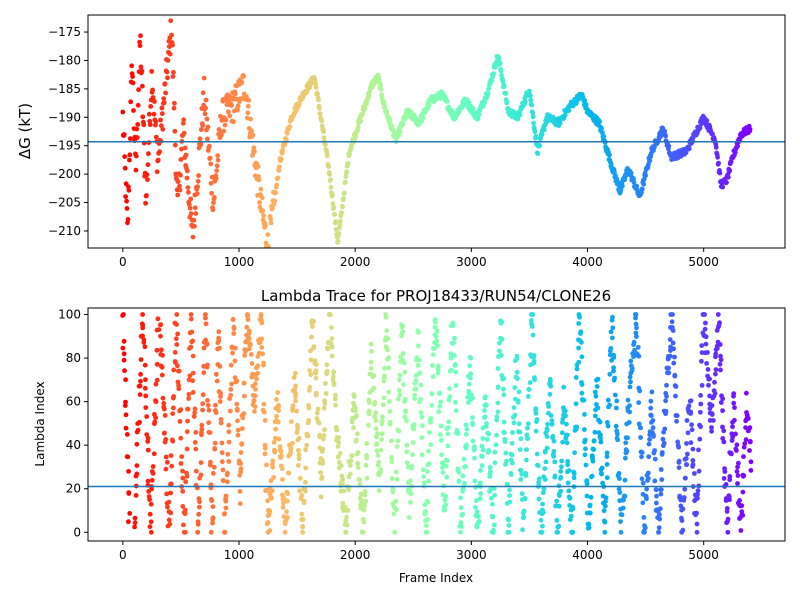 The width and height of the screenshot is (800, 600). Describe the element at coordinates (73, 423) in the screenshot. I see `lambda-y-ticks: 0 20 40 60 80 100` at that location.